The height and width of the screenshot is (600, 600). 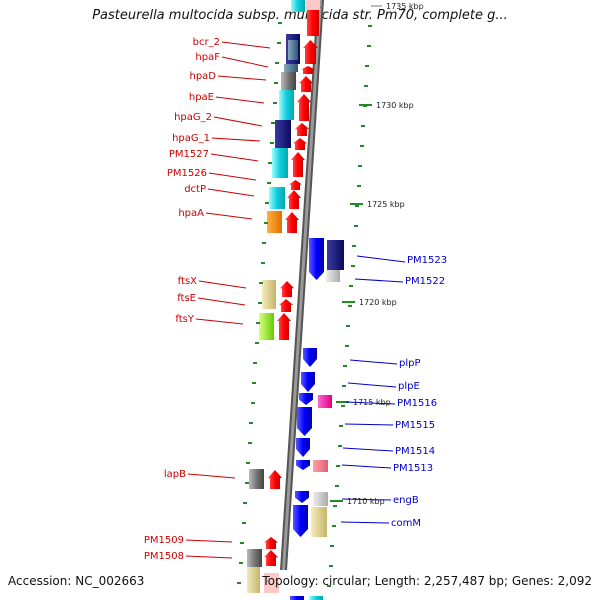 What do you see at coordinates (184, 319) in the screenshot?
I see `svg-text: ftsY` at bounding box center [184, 319].